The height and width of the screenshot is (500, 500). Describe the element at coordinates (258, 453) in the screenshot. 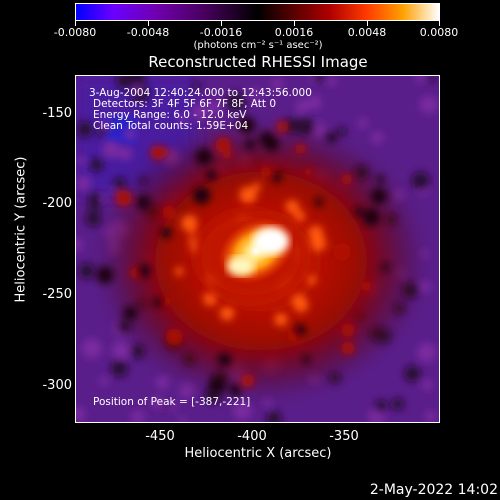

I see `x-axis-label: Heliocentric X (arcsec)` at that location.